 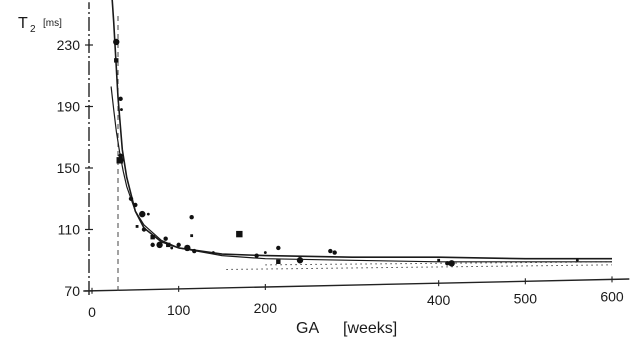 What do you see at coordinates (612, 296) in the screenshot?
I see `x-tick-label: 600` at bounding box center [612, 296].